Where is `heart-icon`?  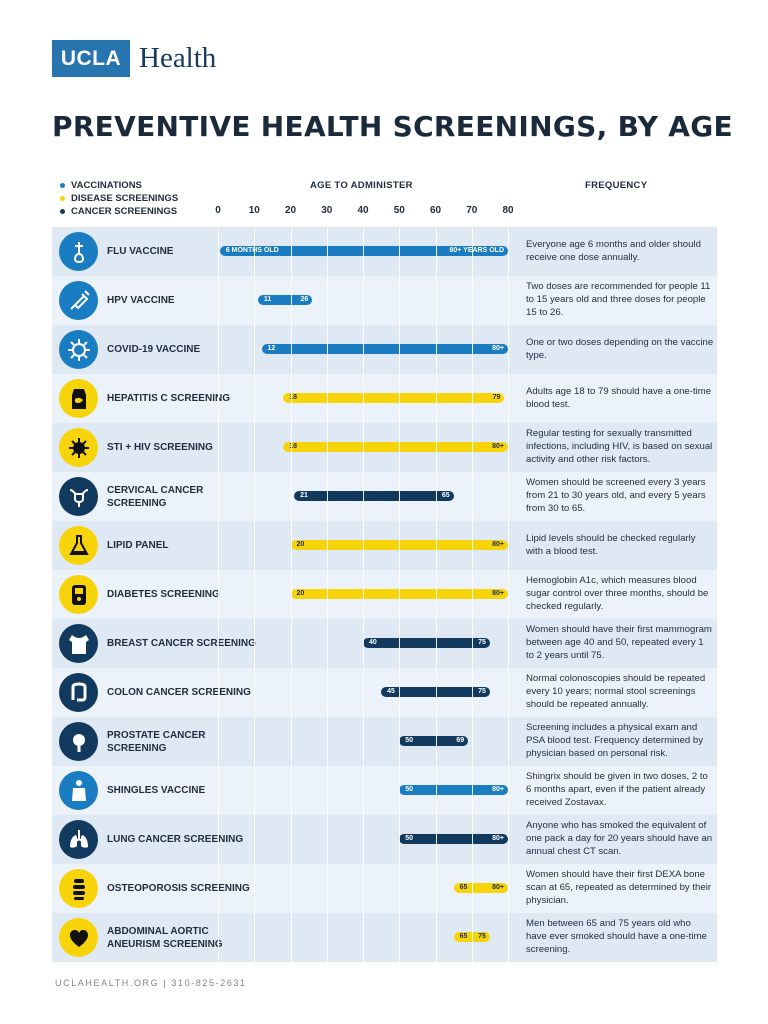 heart-icon is located at coordinates (78, 937).